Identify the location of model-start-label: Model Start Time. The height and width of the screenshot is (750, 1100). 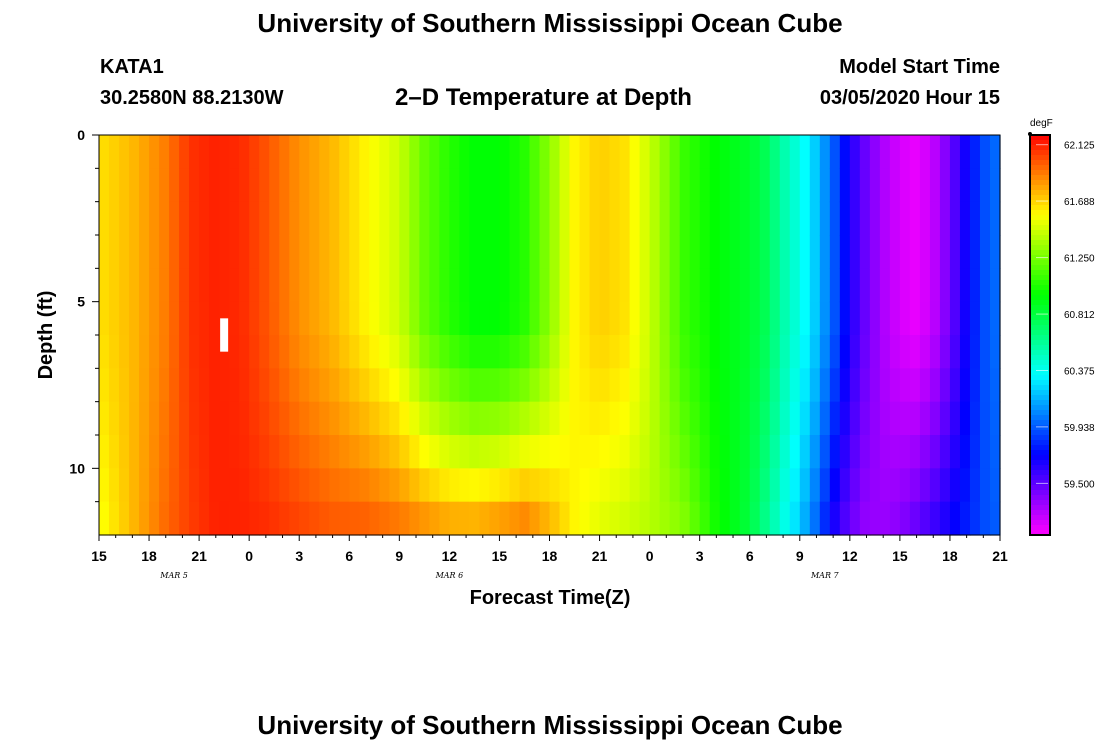
(919, 67).